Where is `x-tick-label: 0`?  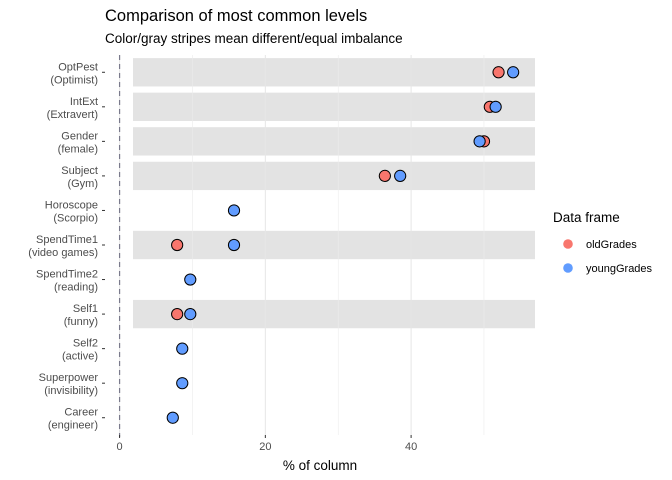
x-tick-label: 0 is located at coordinates (120, 447).